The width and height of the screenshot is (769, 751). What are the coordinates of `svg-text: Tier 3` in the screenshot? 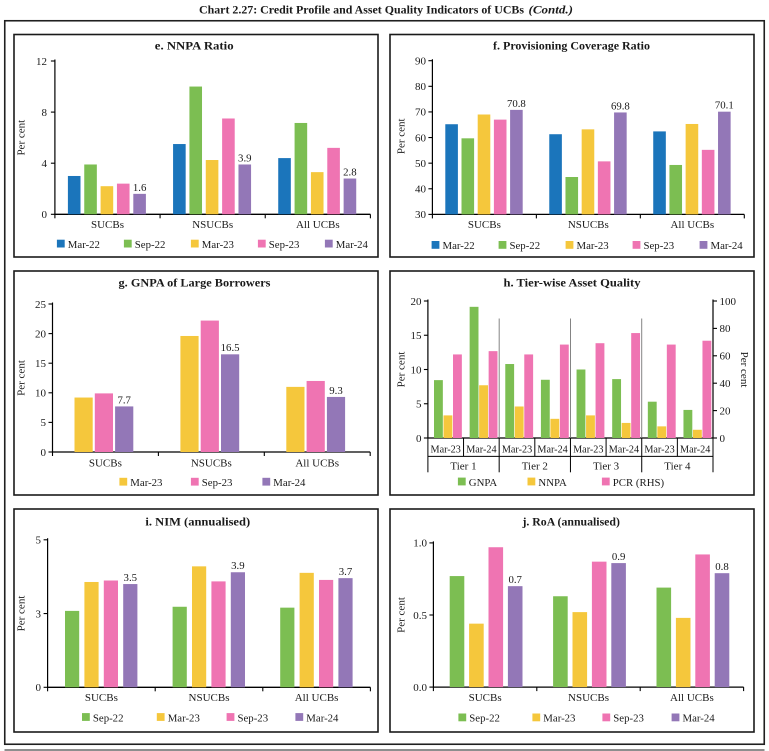 It's located at (606, 467).